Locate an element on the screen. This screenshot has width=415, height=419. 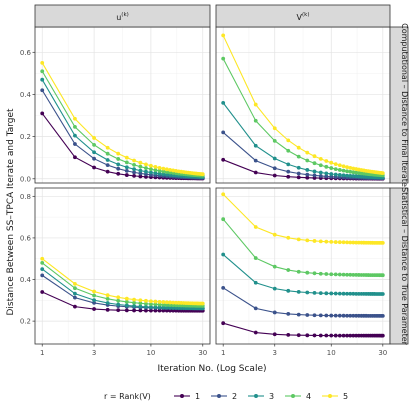
legend-label: 1 is located at coordinates (197, 396).